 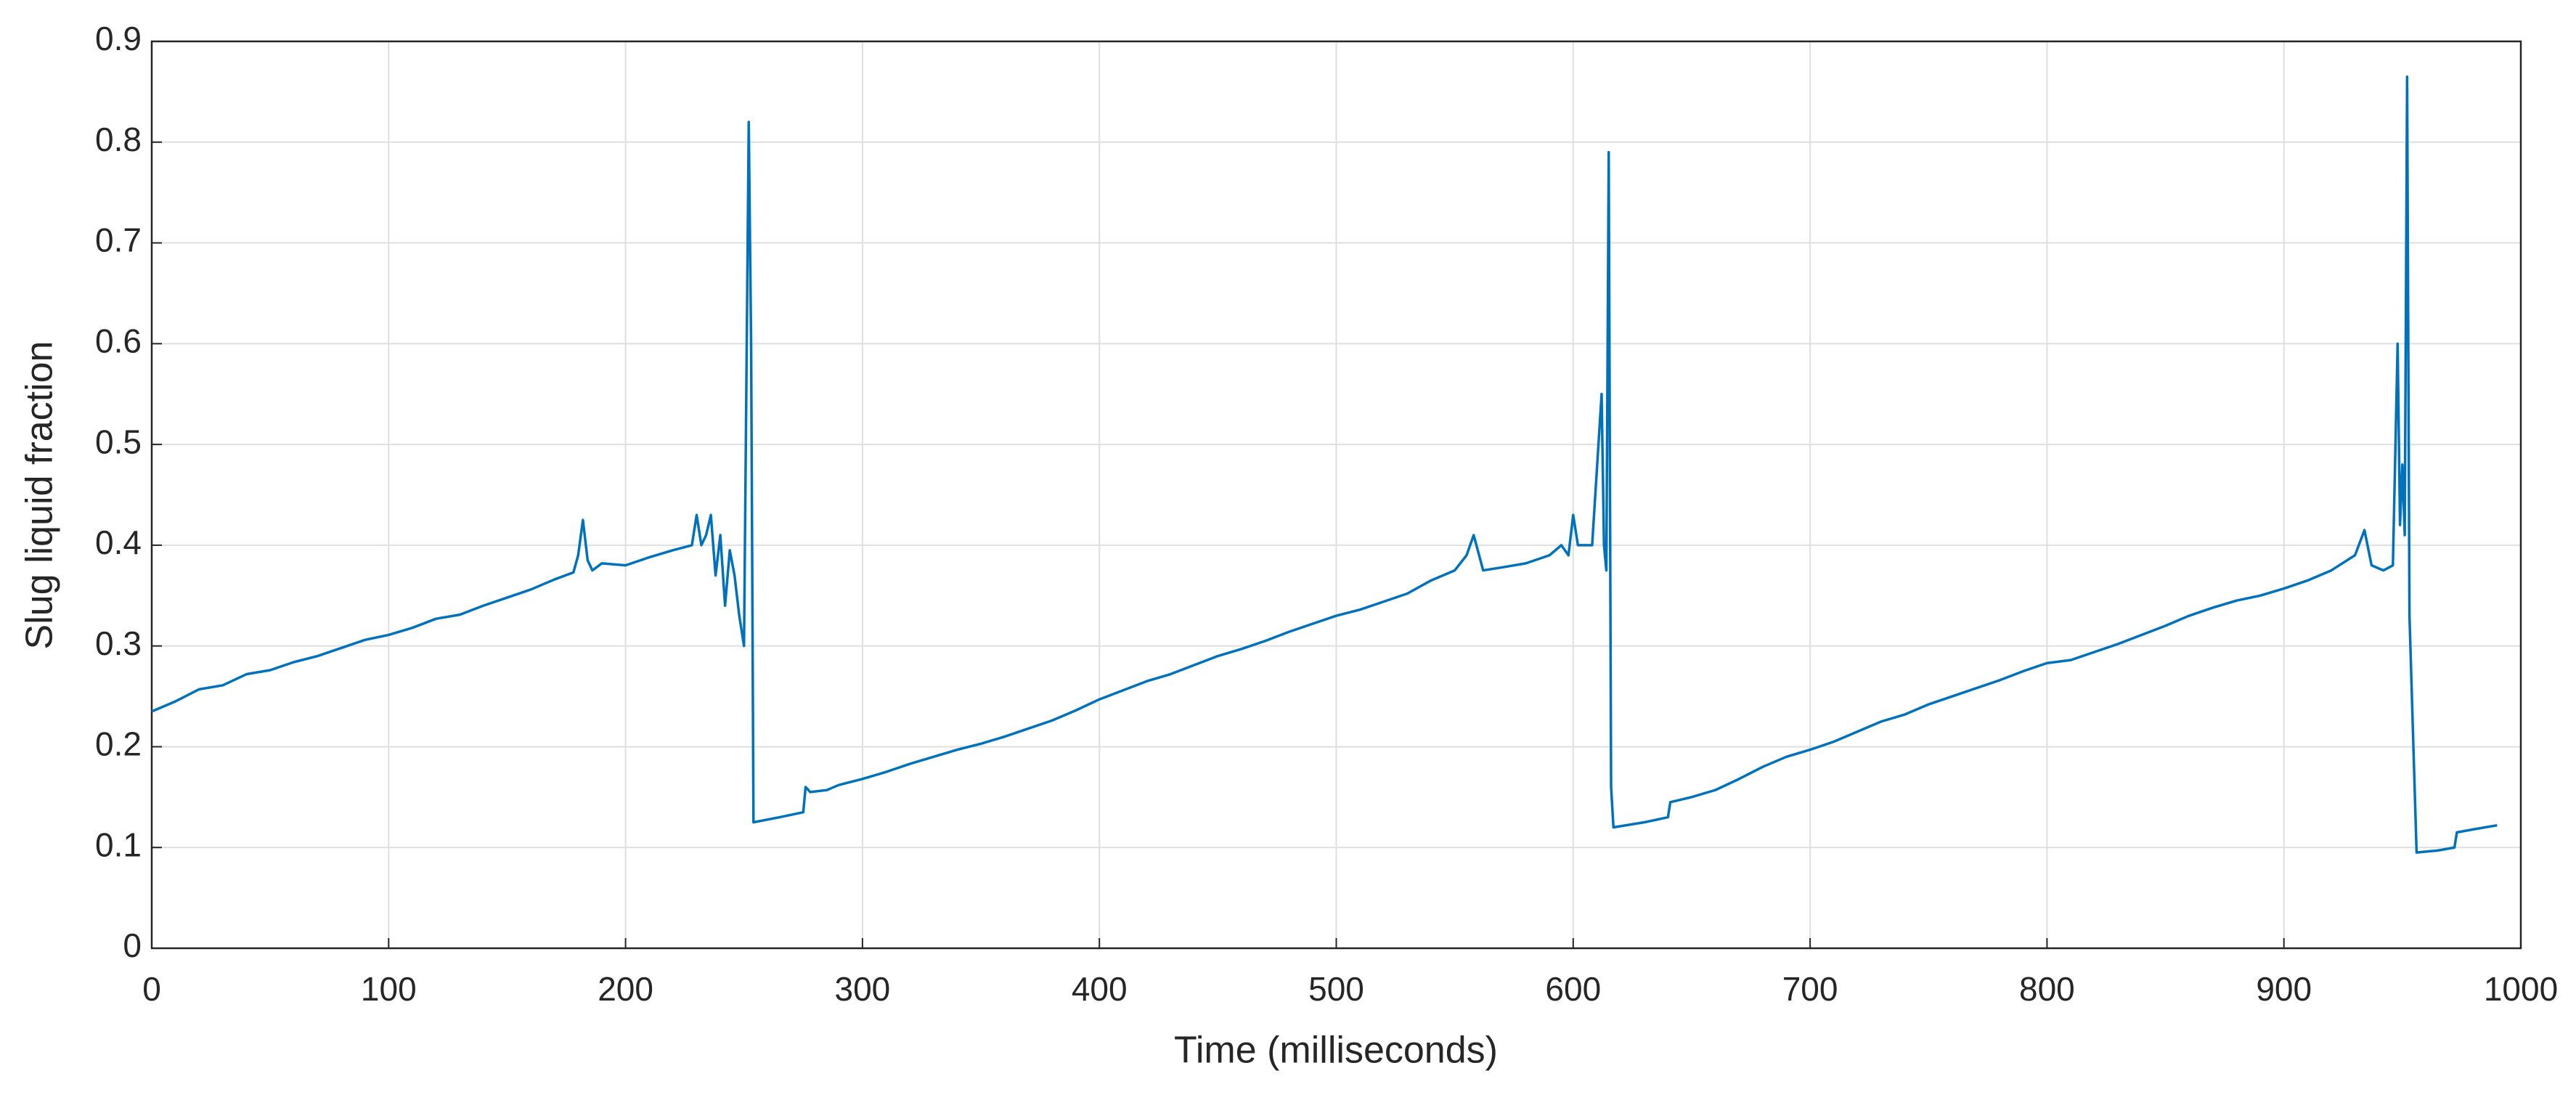 What do you see at coordinates (2284, 989) in the screenshot?
I see `x-tick-label: 900` at bounding box center [2284, 989].